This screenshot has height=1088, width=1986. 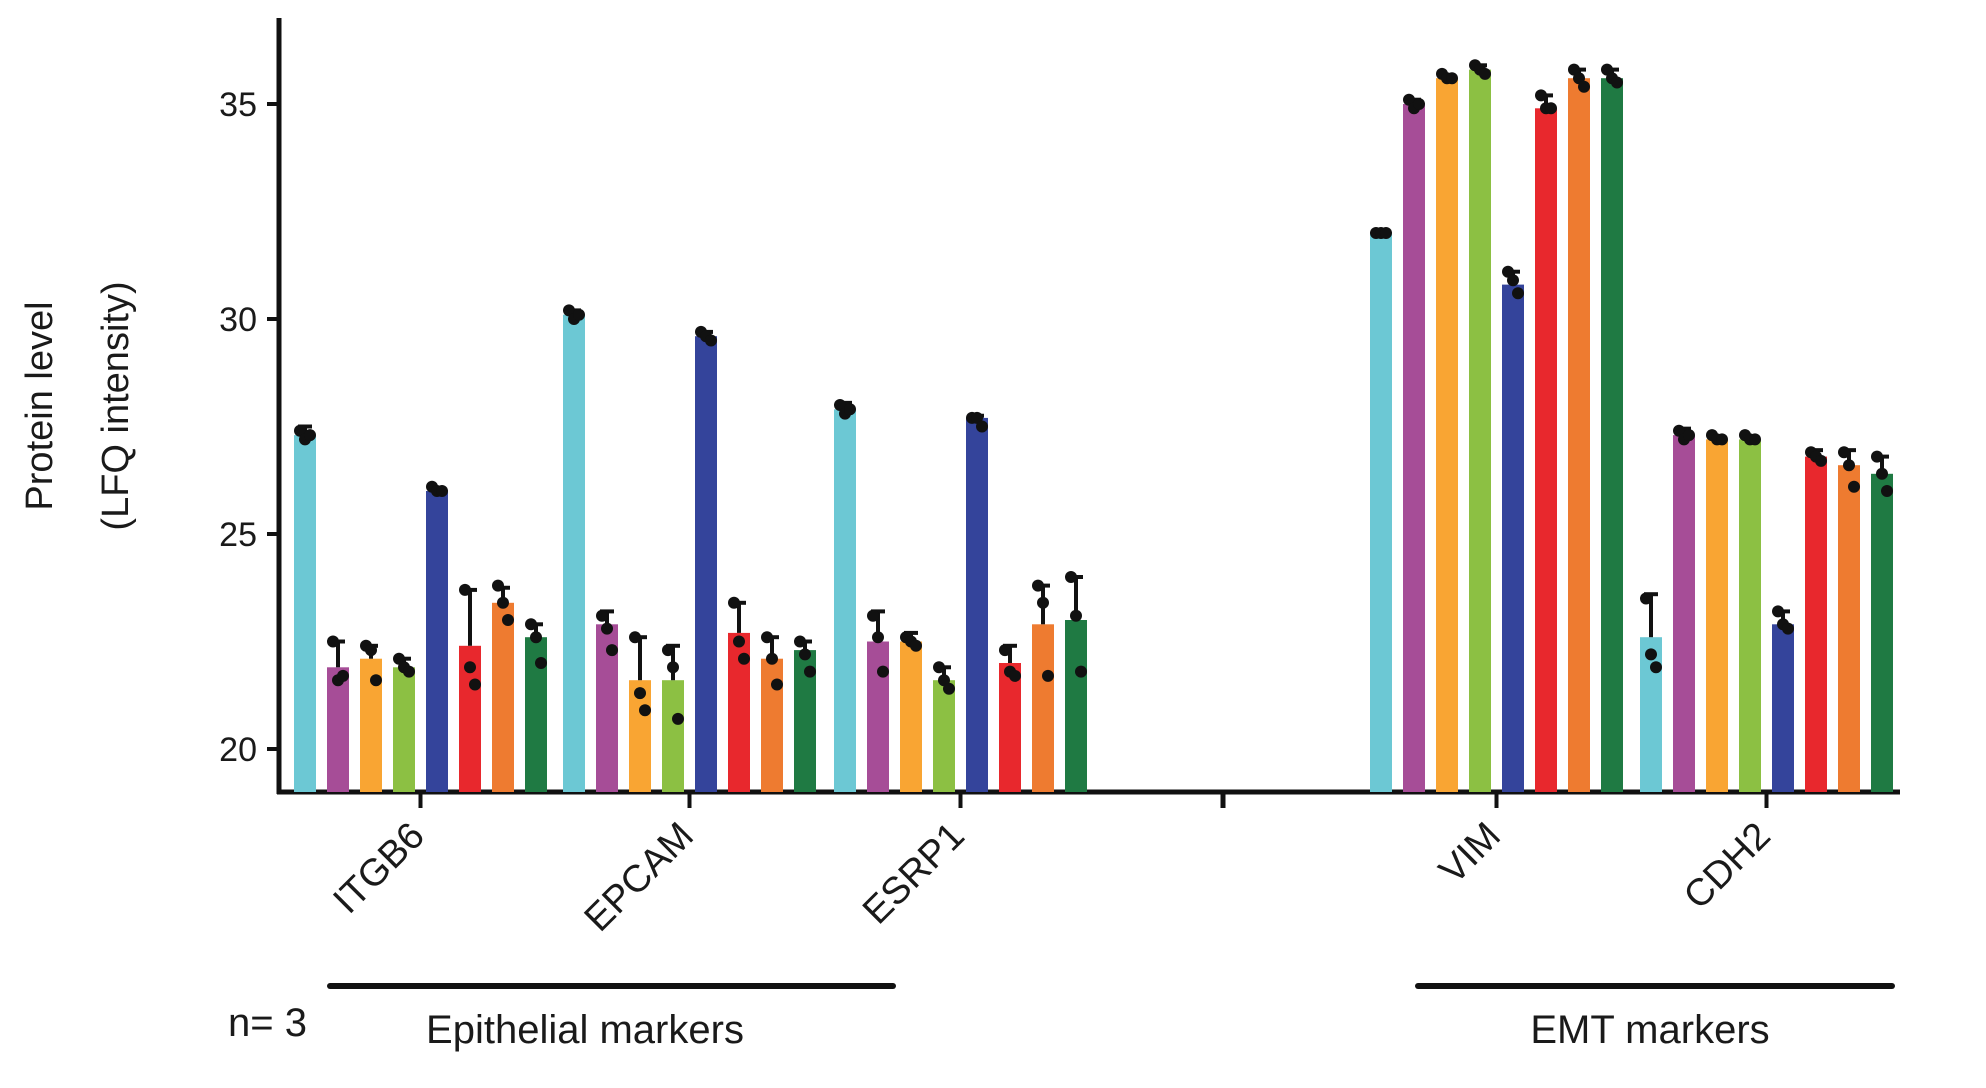 What do you see at coordinates (116, 405) in the screenshot?
I see `y-axis-title-line2: (LFQ intensity)` at bounding box center [116, 405].